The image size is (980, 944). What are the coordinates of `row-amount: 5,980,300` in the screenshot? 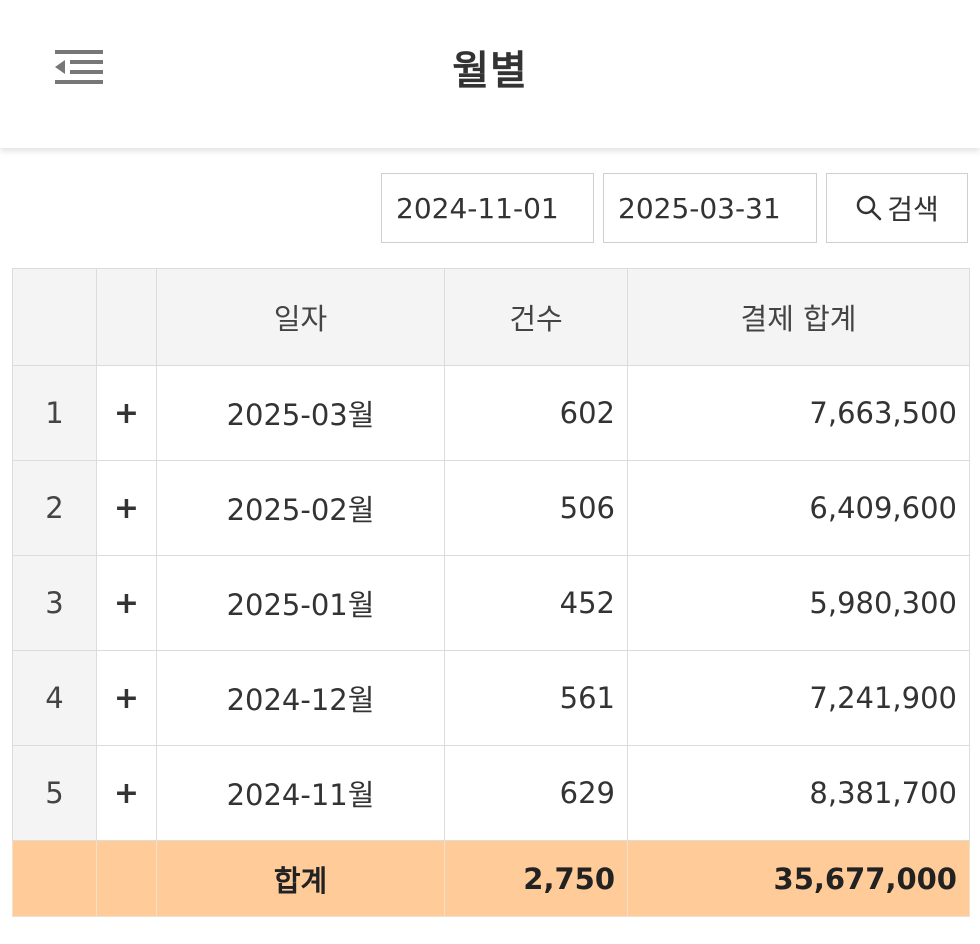 It's located at (798, 603).